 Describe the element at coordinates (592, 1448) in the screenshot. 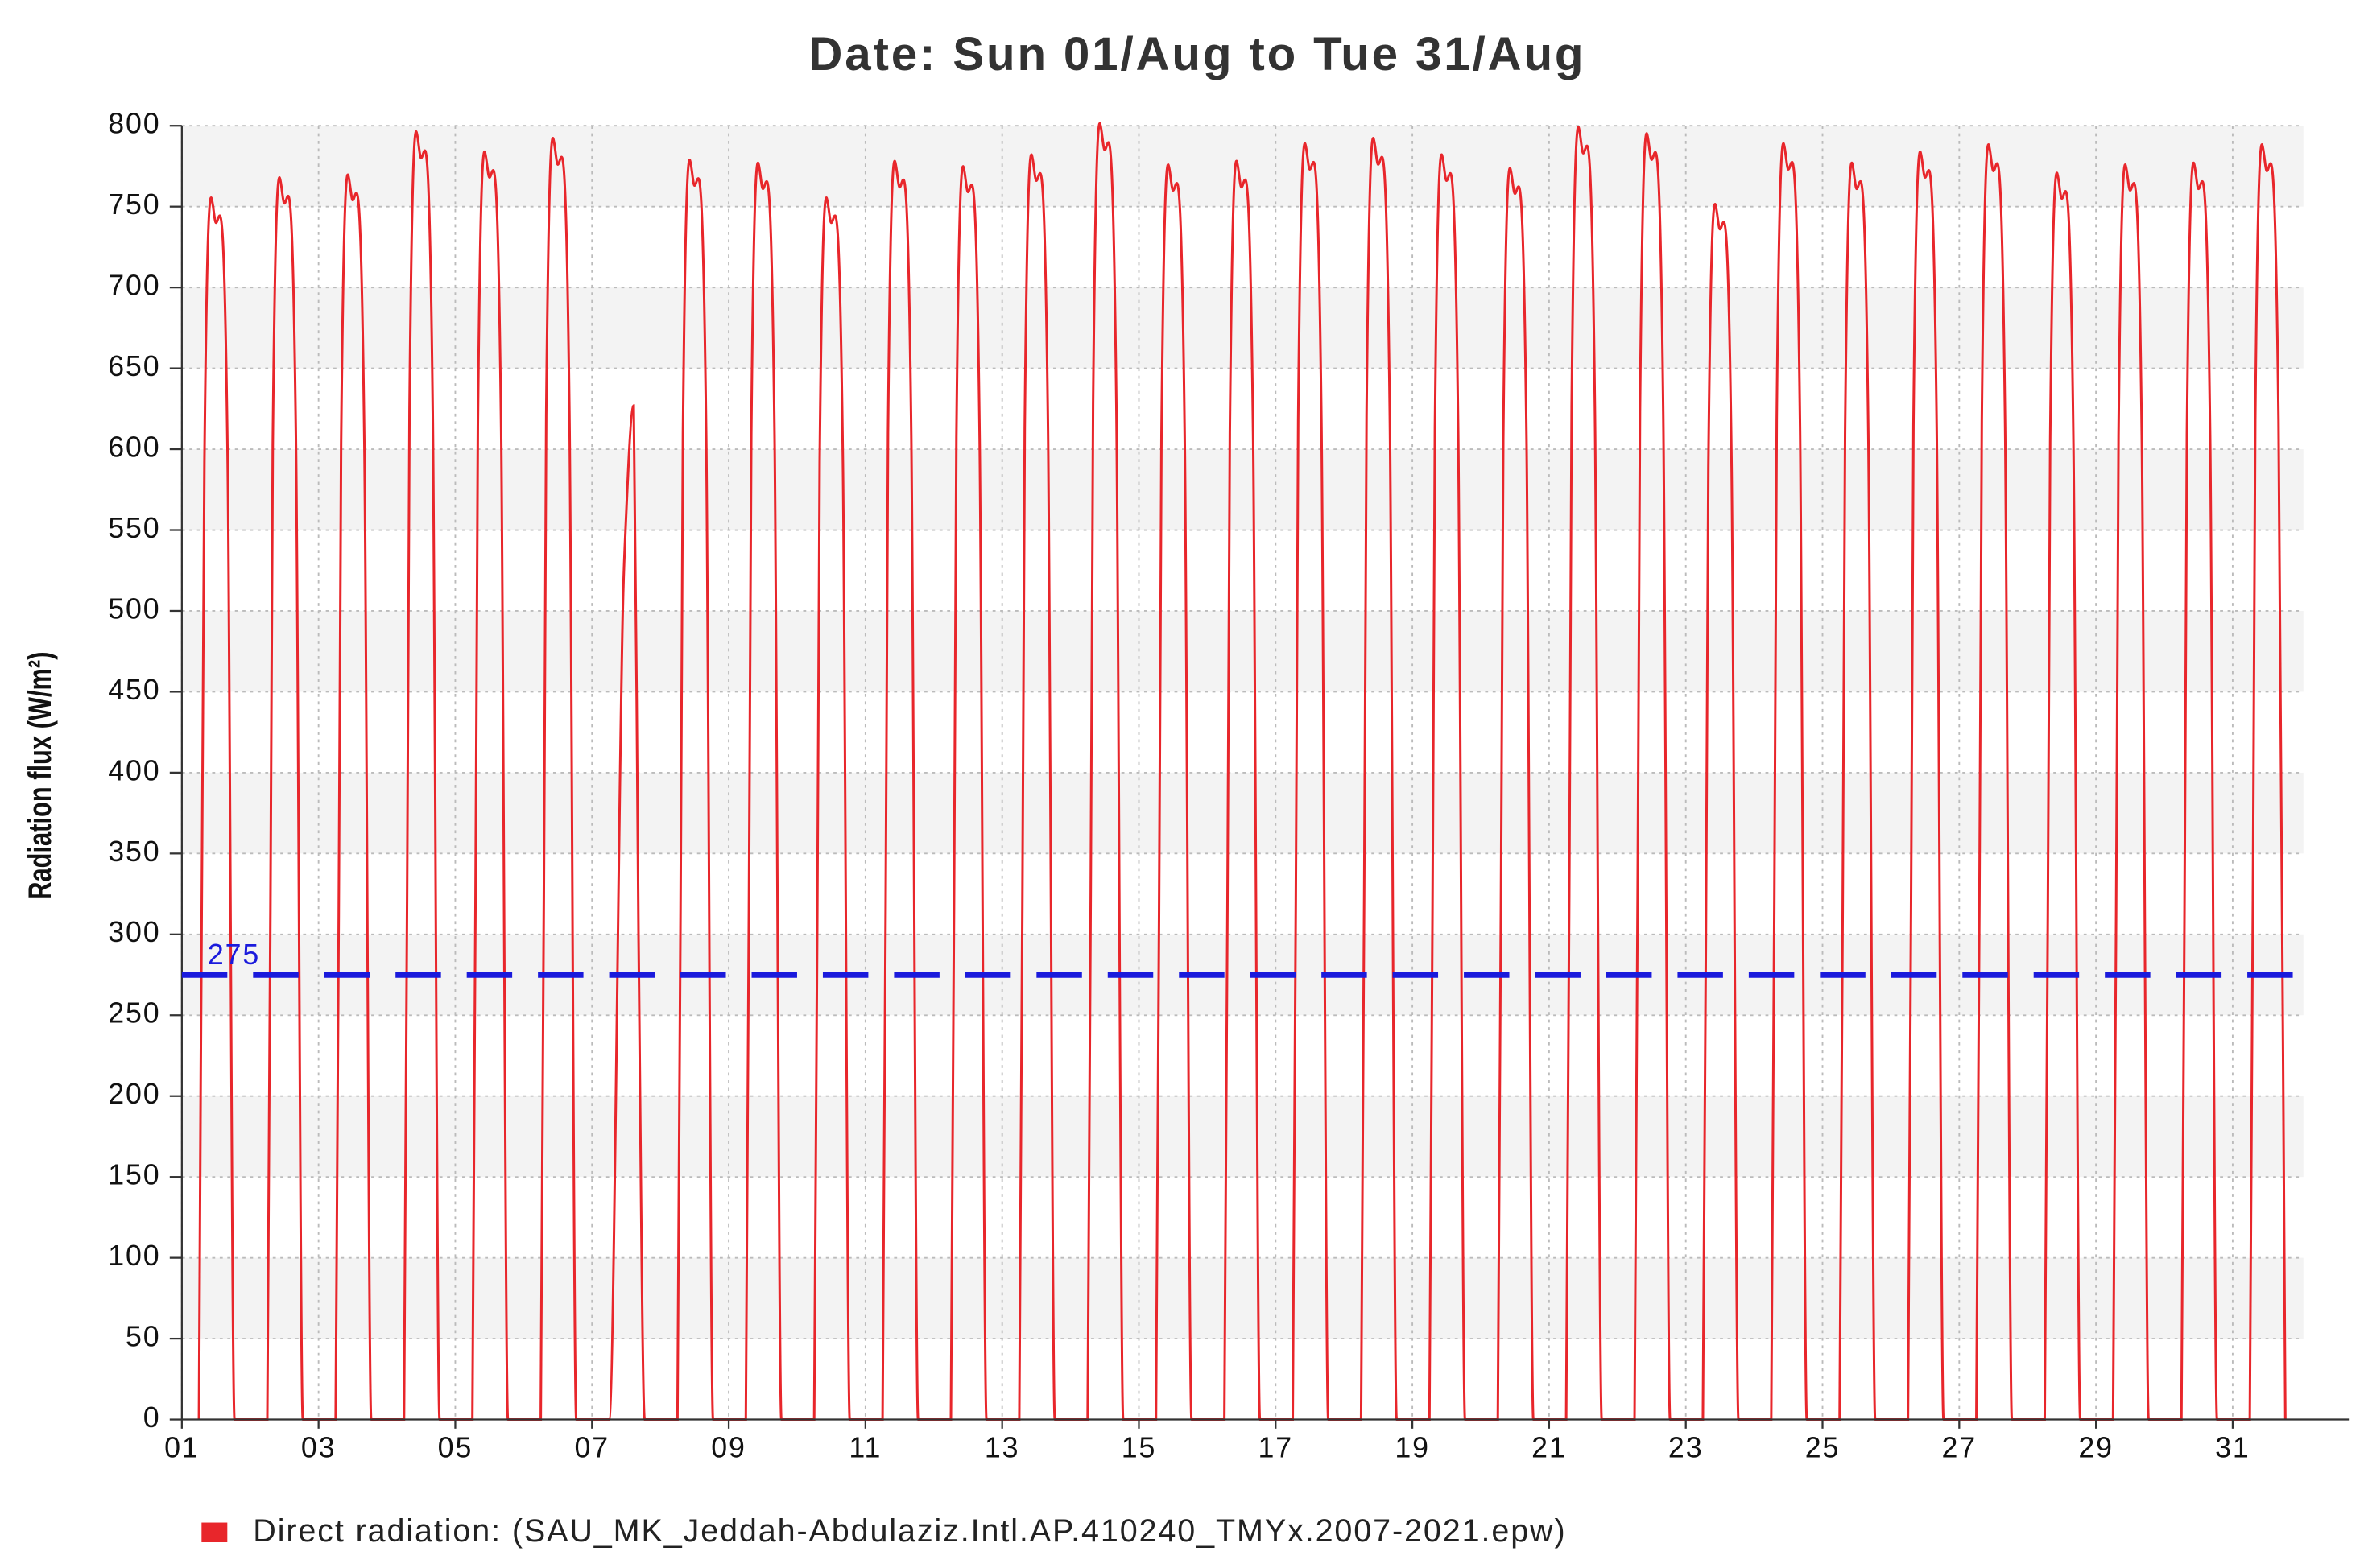

I see `x-tick-label: 07` at that location.